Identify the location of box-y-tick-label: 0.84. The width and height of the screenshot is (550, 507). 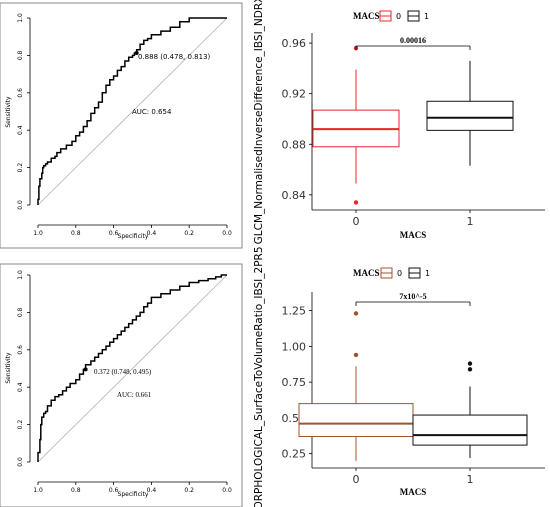
(294, 195).